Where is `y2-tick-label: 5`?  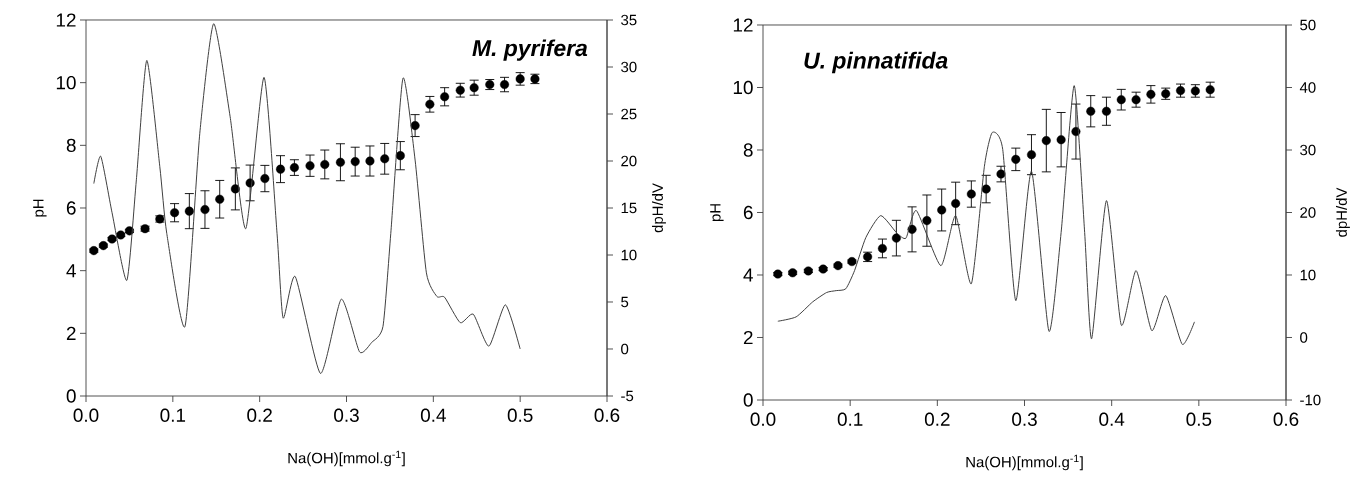
y2-tick-label: 5 is located at coordinates (625, 302).